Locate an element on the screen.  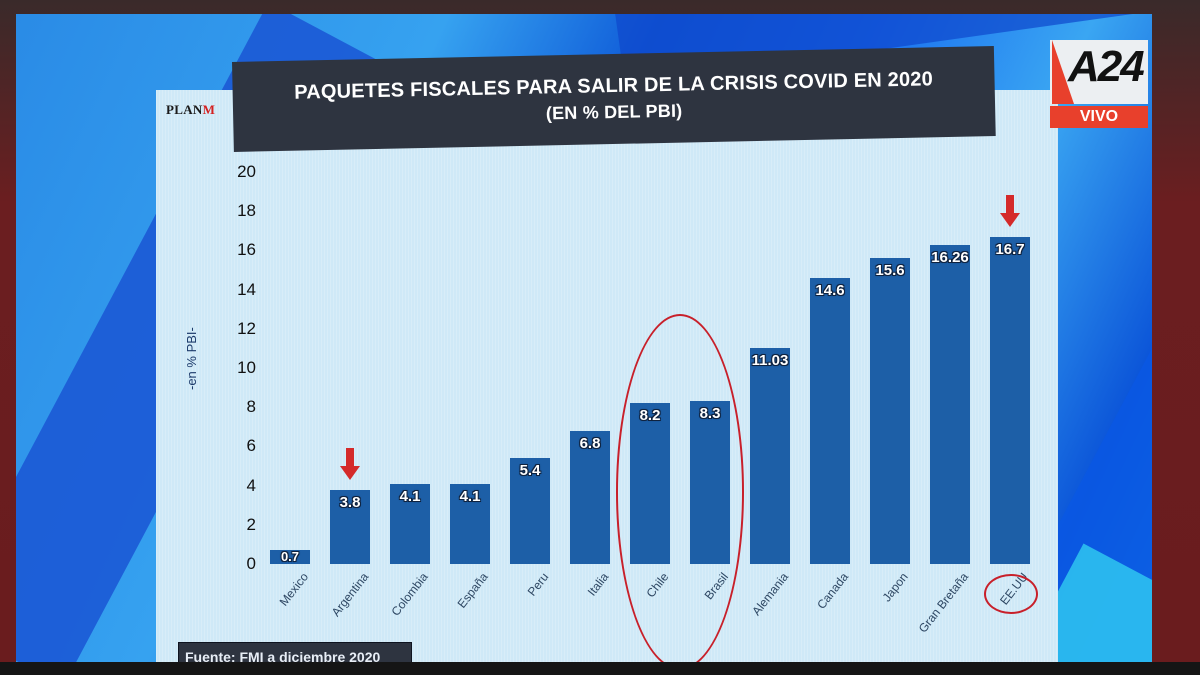
bar-japon: 15.6 is located at coordinates (890, 411).